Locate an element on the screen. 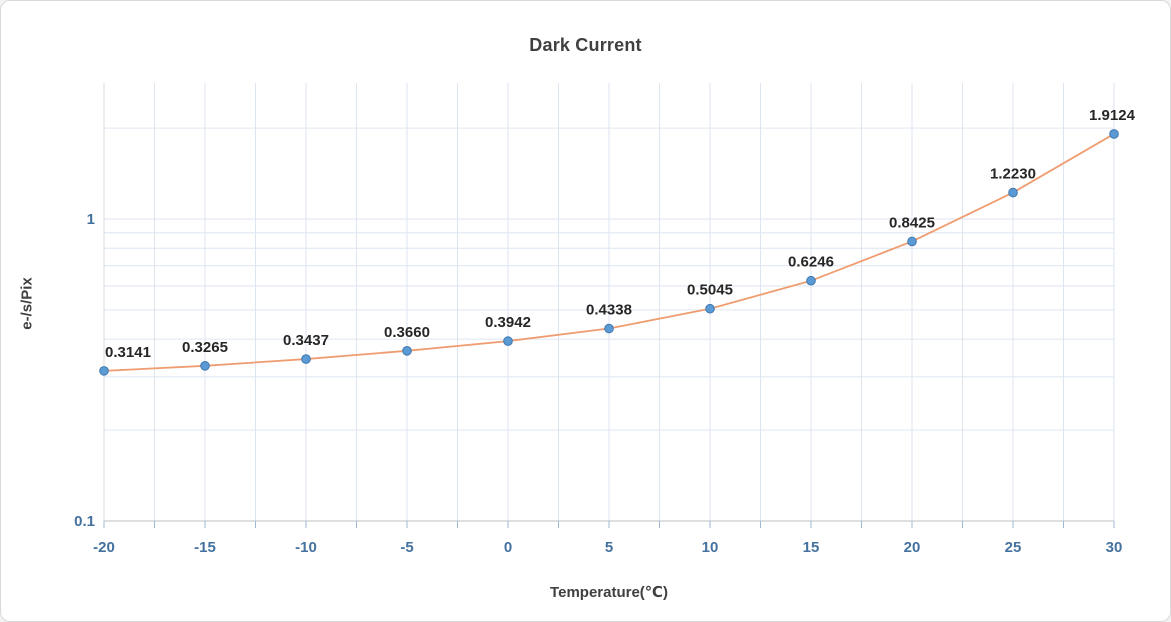 The image size is (1171, 622). x-tick-label: 5 is located at coordinates (609, 547).